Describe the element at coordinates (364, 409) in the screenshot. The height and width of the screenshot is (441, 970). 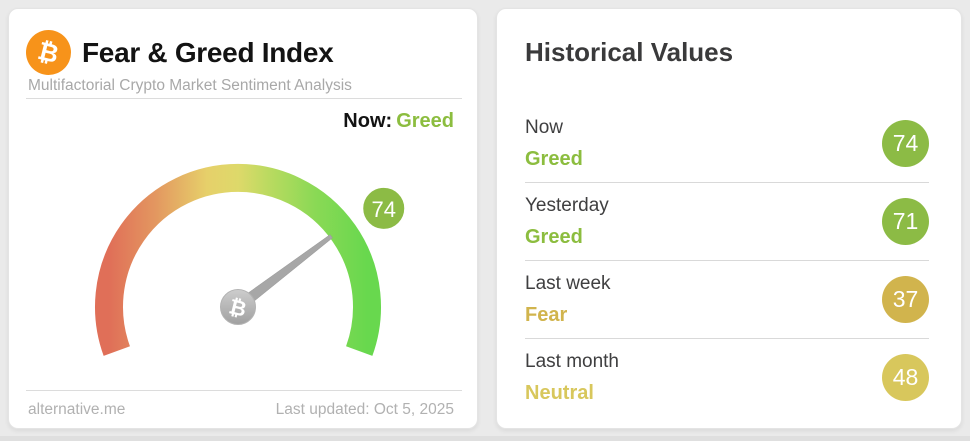
I see `last-updated: Last updated: Oct 5, 2025` at that location.